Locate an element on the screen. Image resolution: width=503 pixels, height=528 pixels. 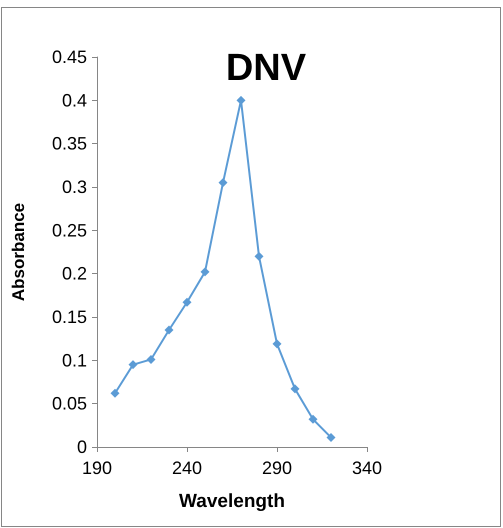
x-tick-label: 340 is located at coordinates (367, 468).